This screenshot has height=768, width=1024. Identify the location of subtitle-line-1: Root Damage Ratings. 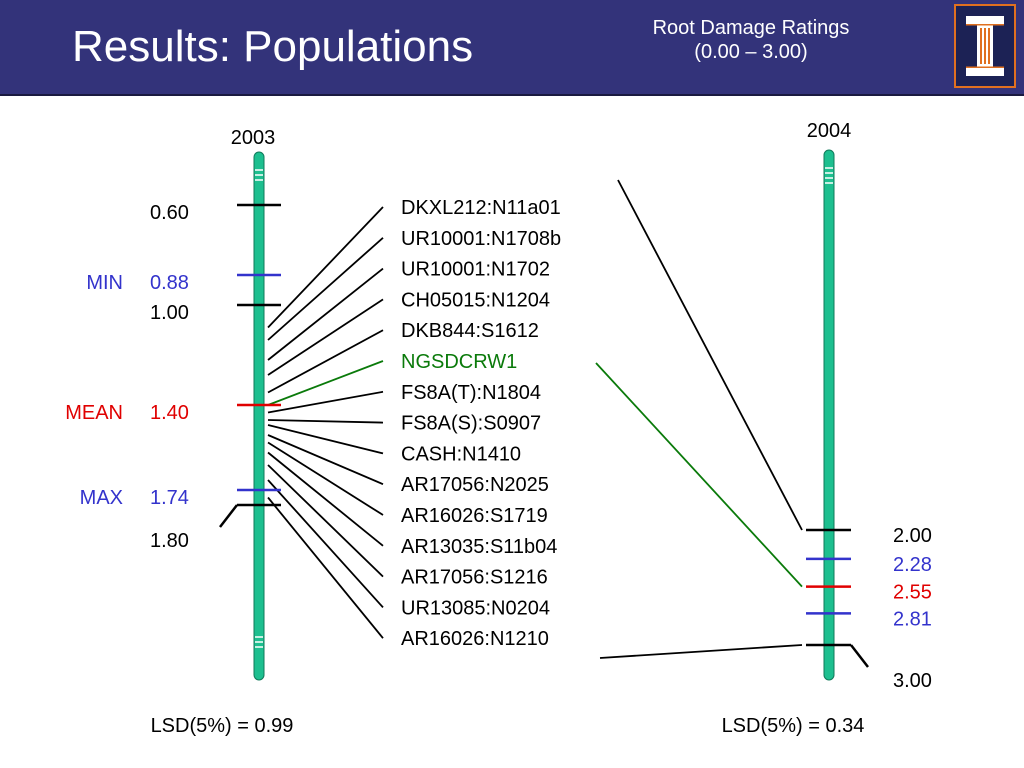
(751, 28).